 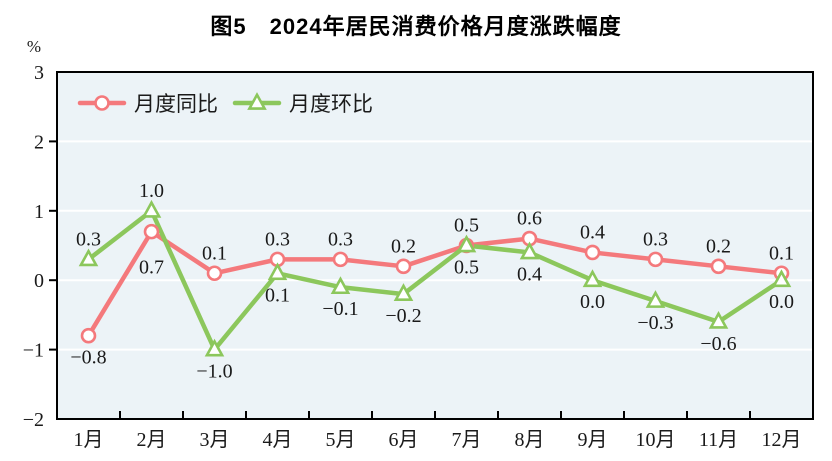 I want to click on value-label-mom: −0.2, so click(x=403, y=316).